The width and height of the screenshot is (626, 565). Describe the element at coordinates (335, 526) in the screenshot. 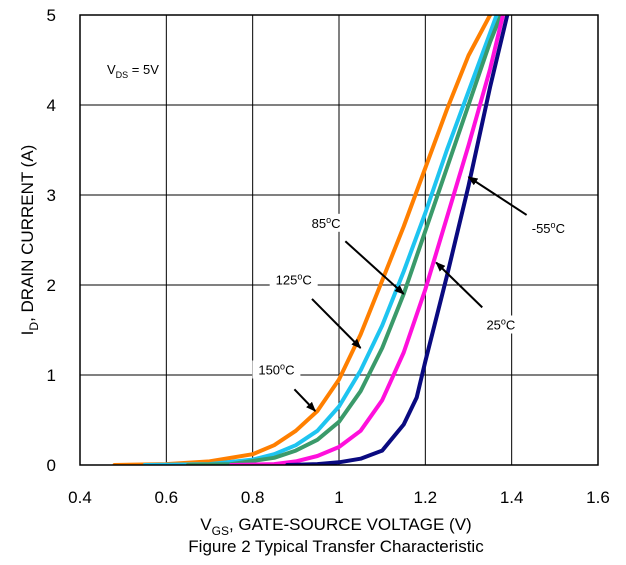

I see `x-axis-label: VGS, GATE-SOURCE VOLTAGE (V)` at that location.